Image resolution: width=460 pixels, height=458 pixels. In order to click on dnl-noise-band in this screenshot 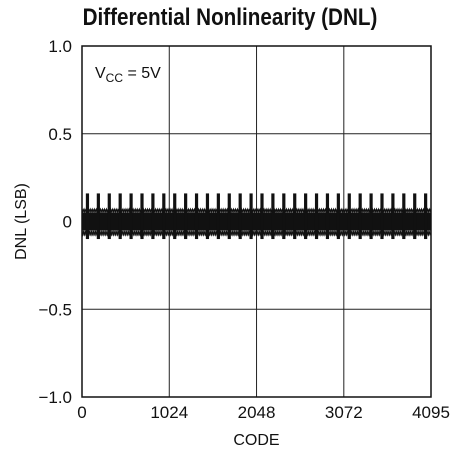, I will do `click(256, 221)`.